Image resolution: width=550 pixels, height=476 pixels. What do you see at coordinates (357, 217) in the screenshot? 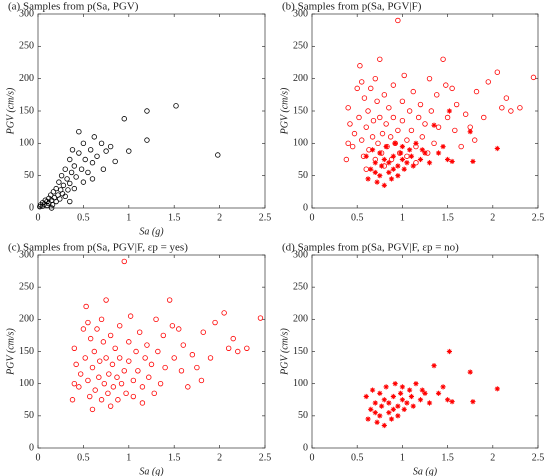
I see `x-tick-label: 0.5` at bounding box center [357, 217].